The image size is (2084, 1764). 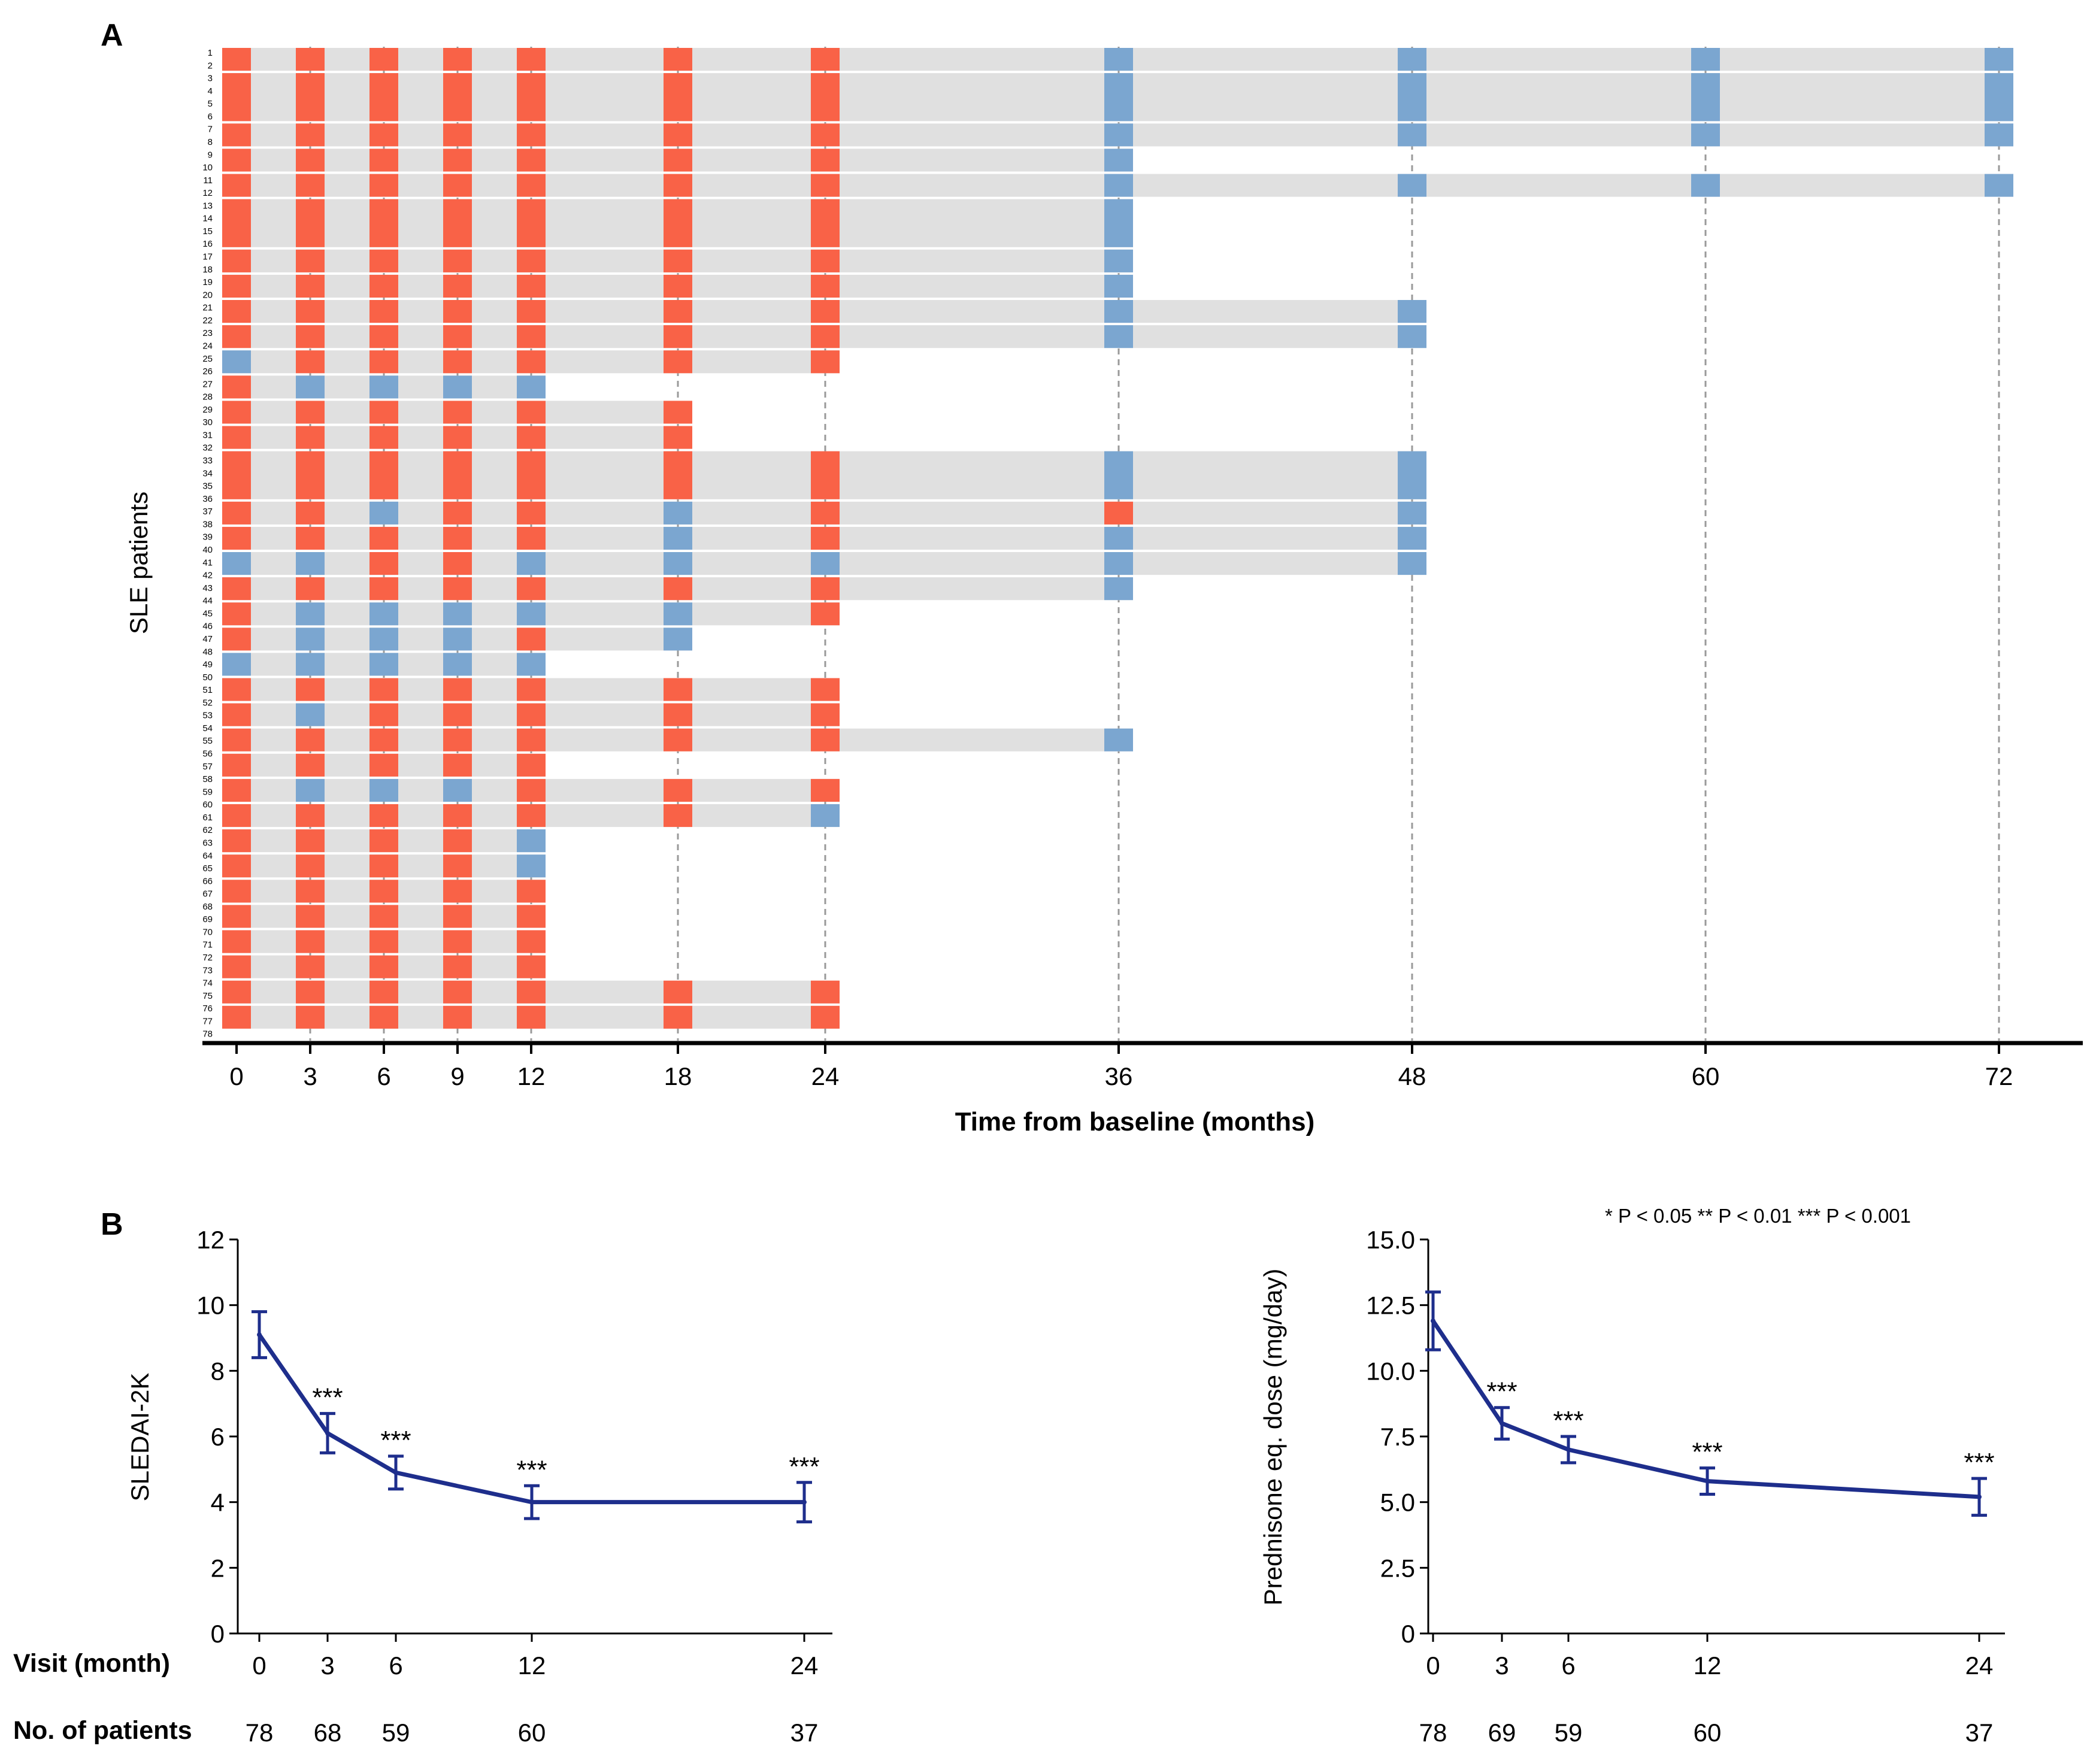 I want to click on patient-label: 36, so click(x=207, y=499).